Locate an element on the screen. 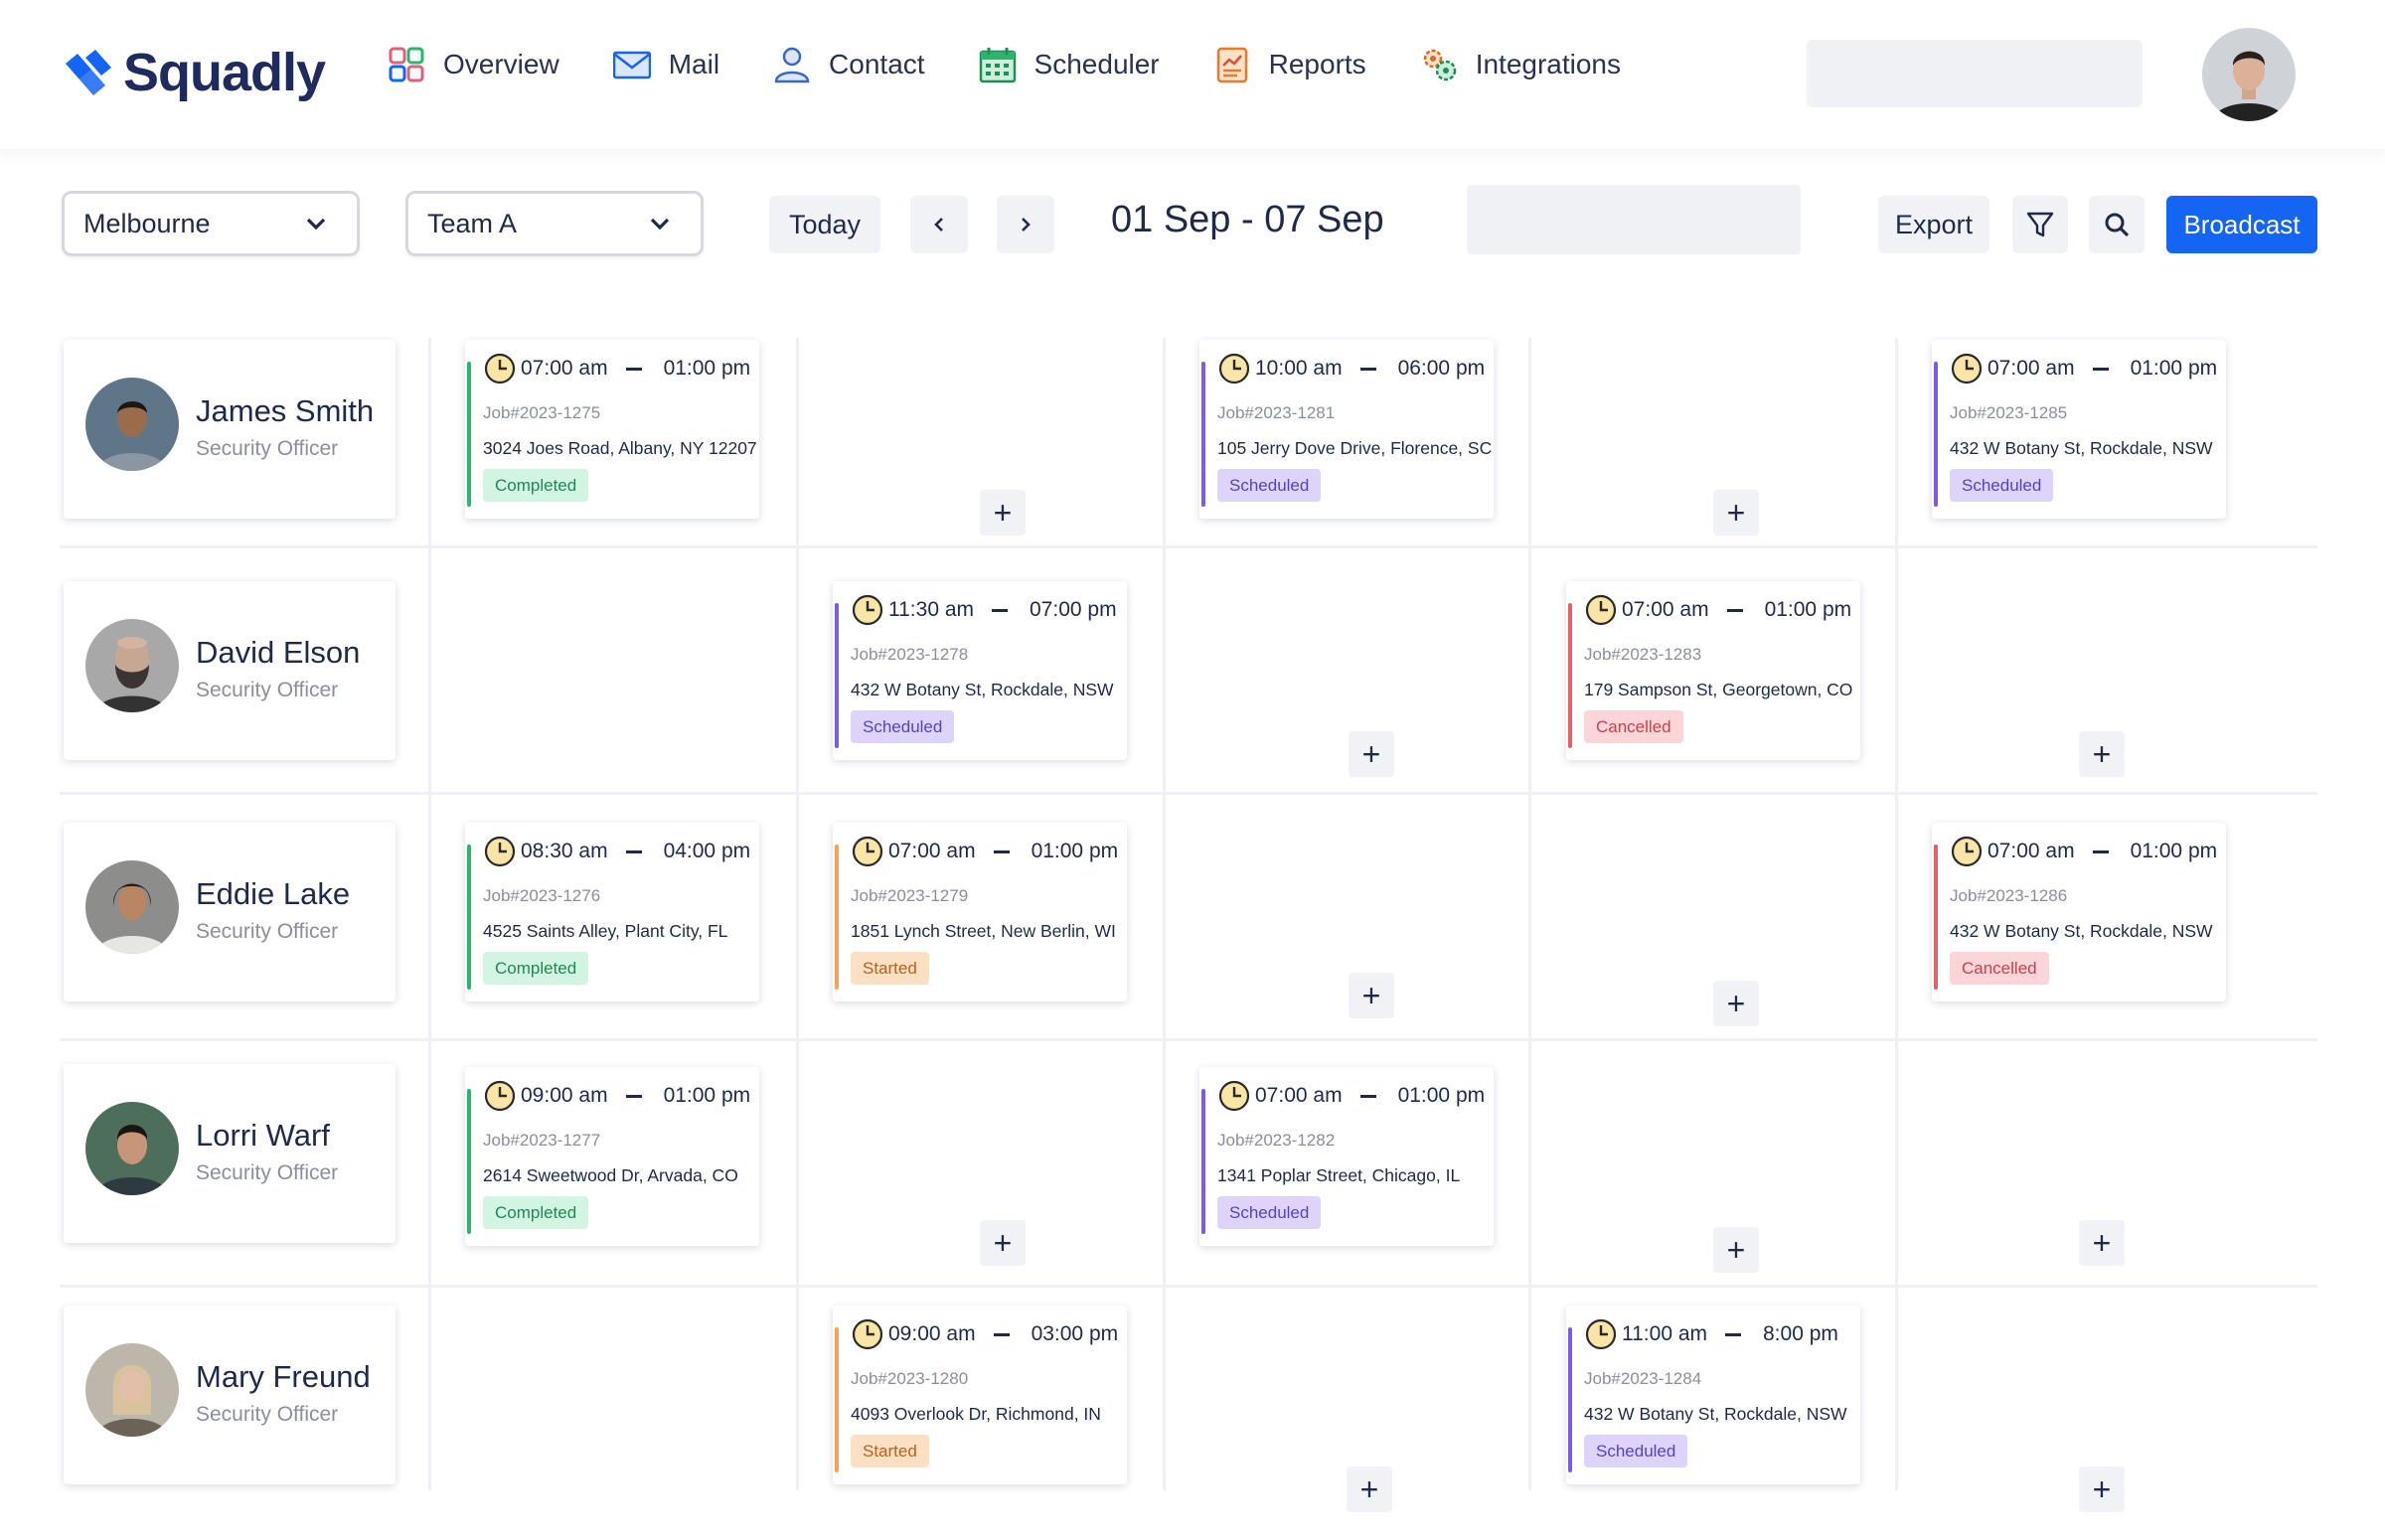 Image resolution: width=2385 pixels, height=1540 pixels. job-address: 1341 Poplar Street, Chicago, IL is located at coordinates (1339, 1175).